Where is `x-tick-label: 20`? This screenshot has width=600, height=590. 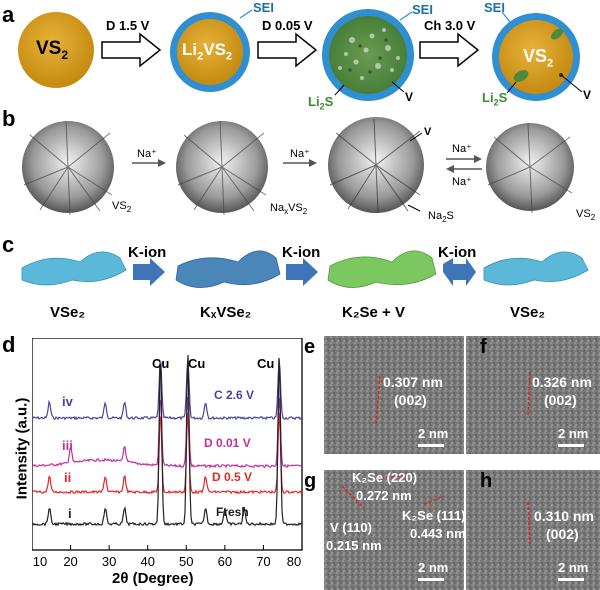 x-tick-label: 20 is located at coordinates (70, 561).